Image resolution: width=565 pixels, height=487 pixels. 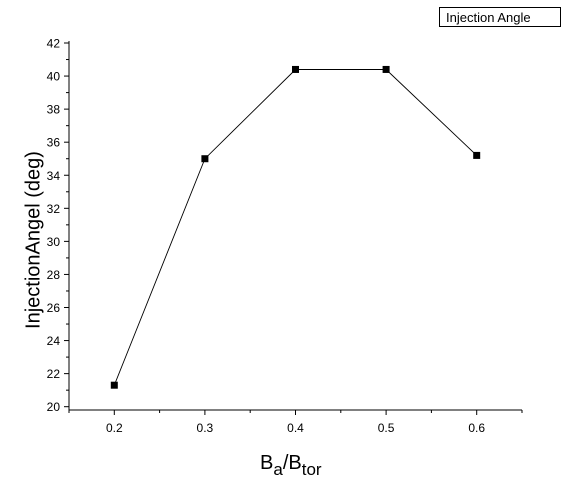 I want to click on legend: Injection Angle, so click(x=500, y=17).